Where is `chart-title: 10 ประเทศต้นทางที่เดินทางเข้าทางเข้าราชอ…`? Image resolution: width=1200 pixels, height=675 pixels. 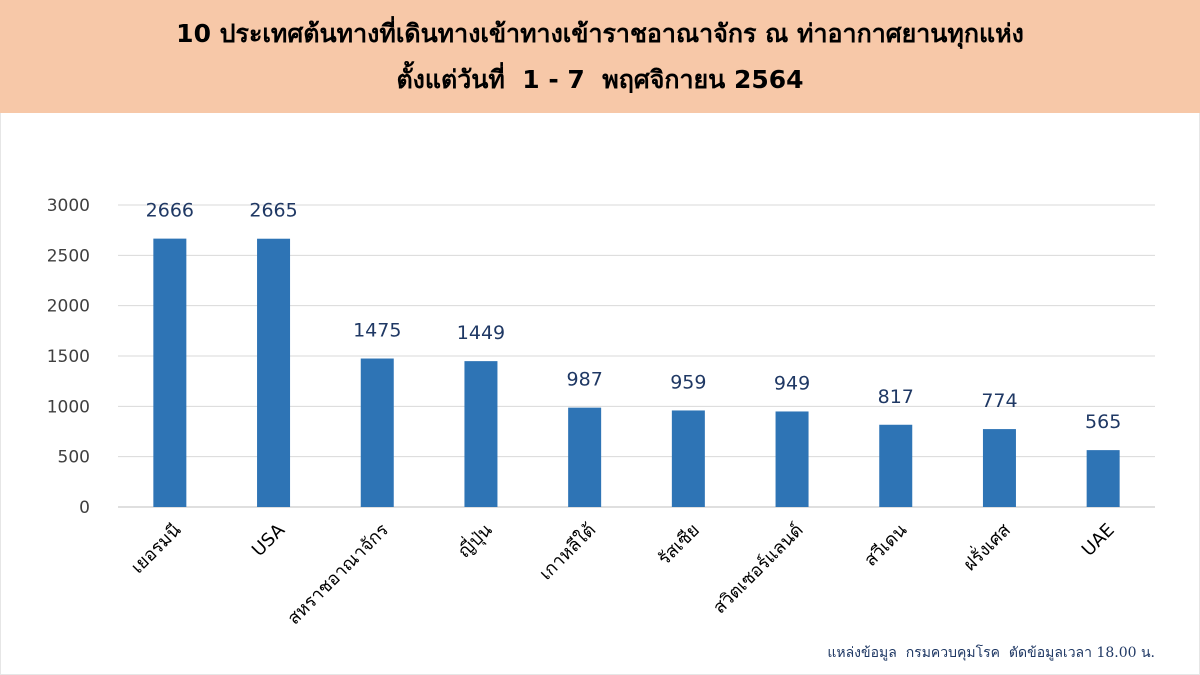
chart-title: 10 ประเทศต้นทางที่เดินทางเข้าทางเข้าราชอ… is located at coordinates (600, 33).